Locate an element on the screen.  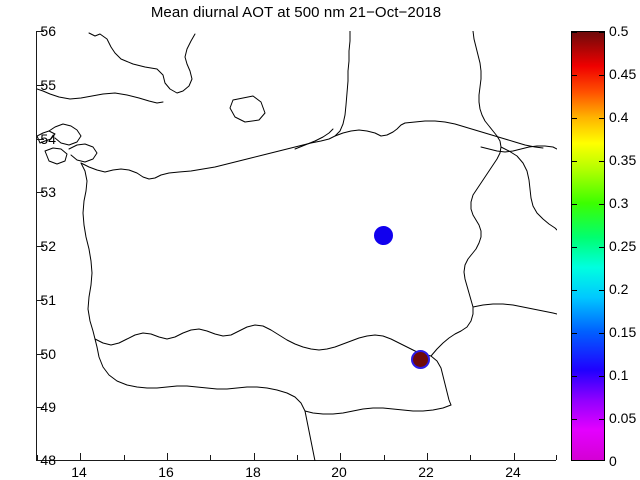
colorbar-label-0.2: 0.2 is located at coordinates (619, 289).